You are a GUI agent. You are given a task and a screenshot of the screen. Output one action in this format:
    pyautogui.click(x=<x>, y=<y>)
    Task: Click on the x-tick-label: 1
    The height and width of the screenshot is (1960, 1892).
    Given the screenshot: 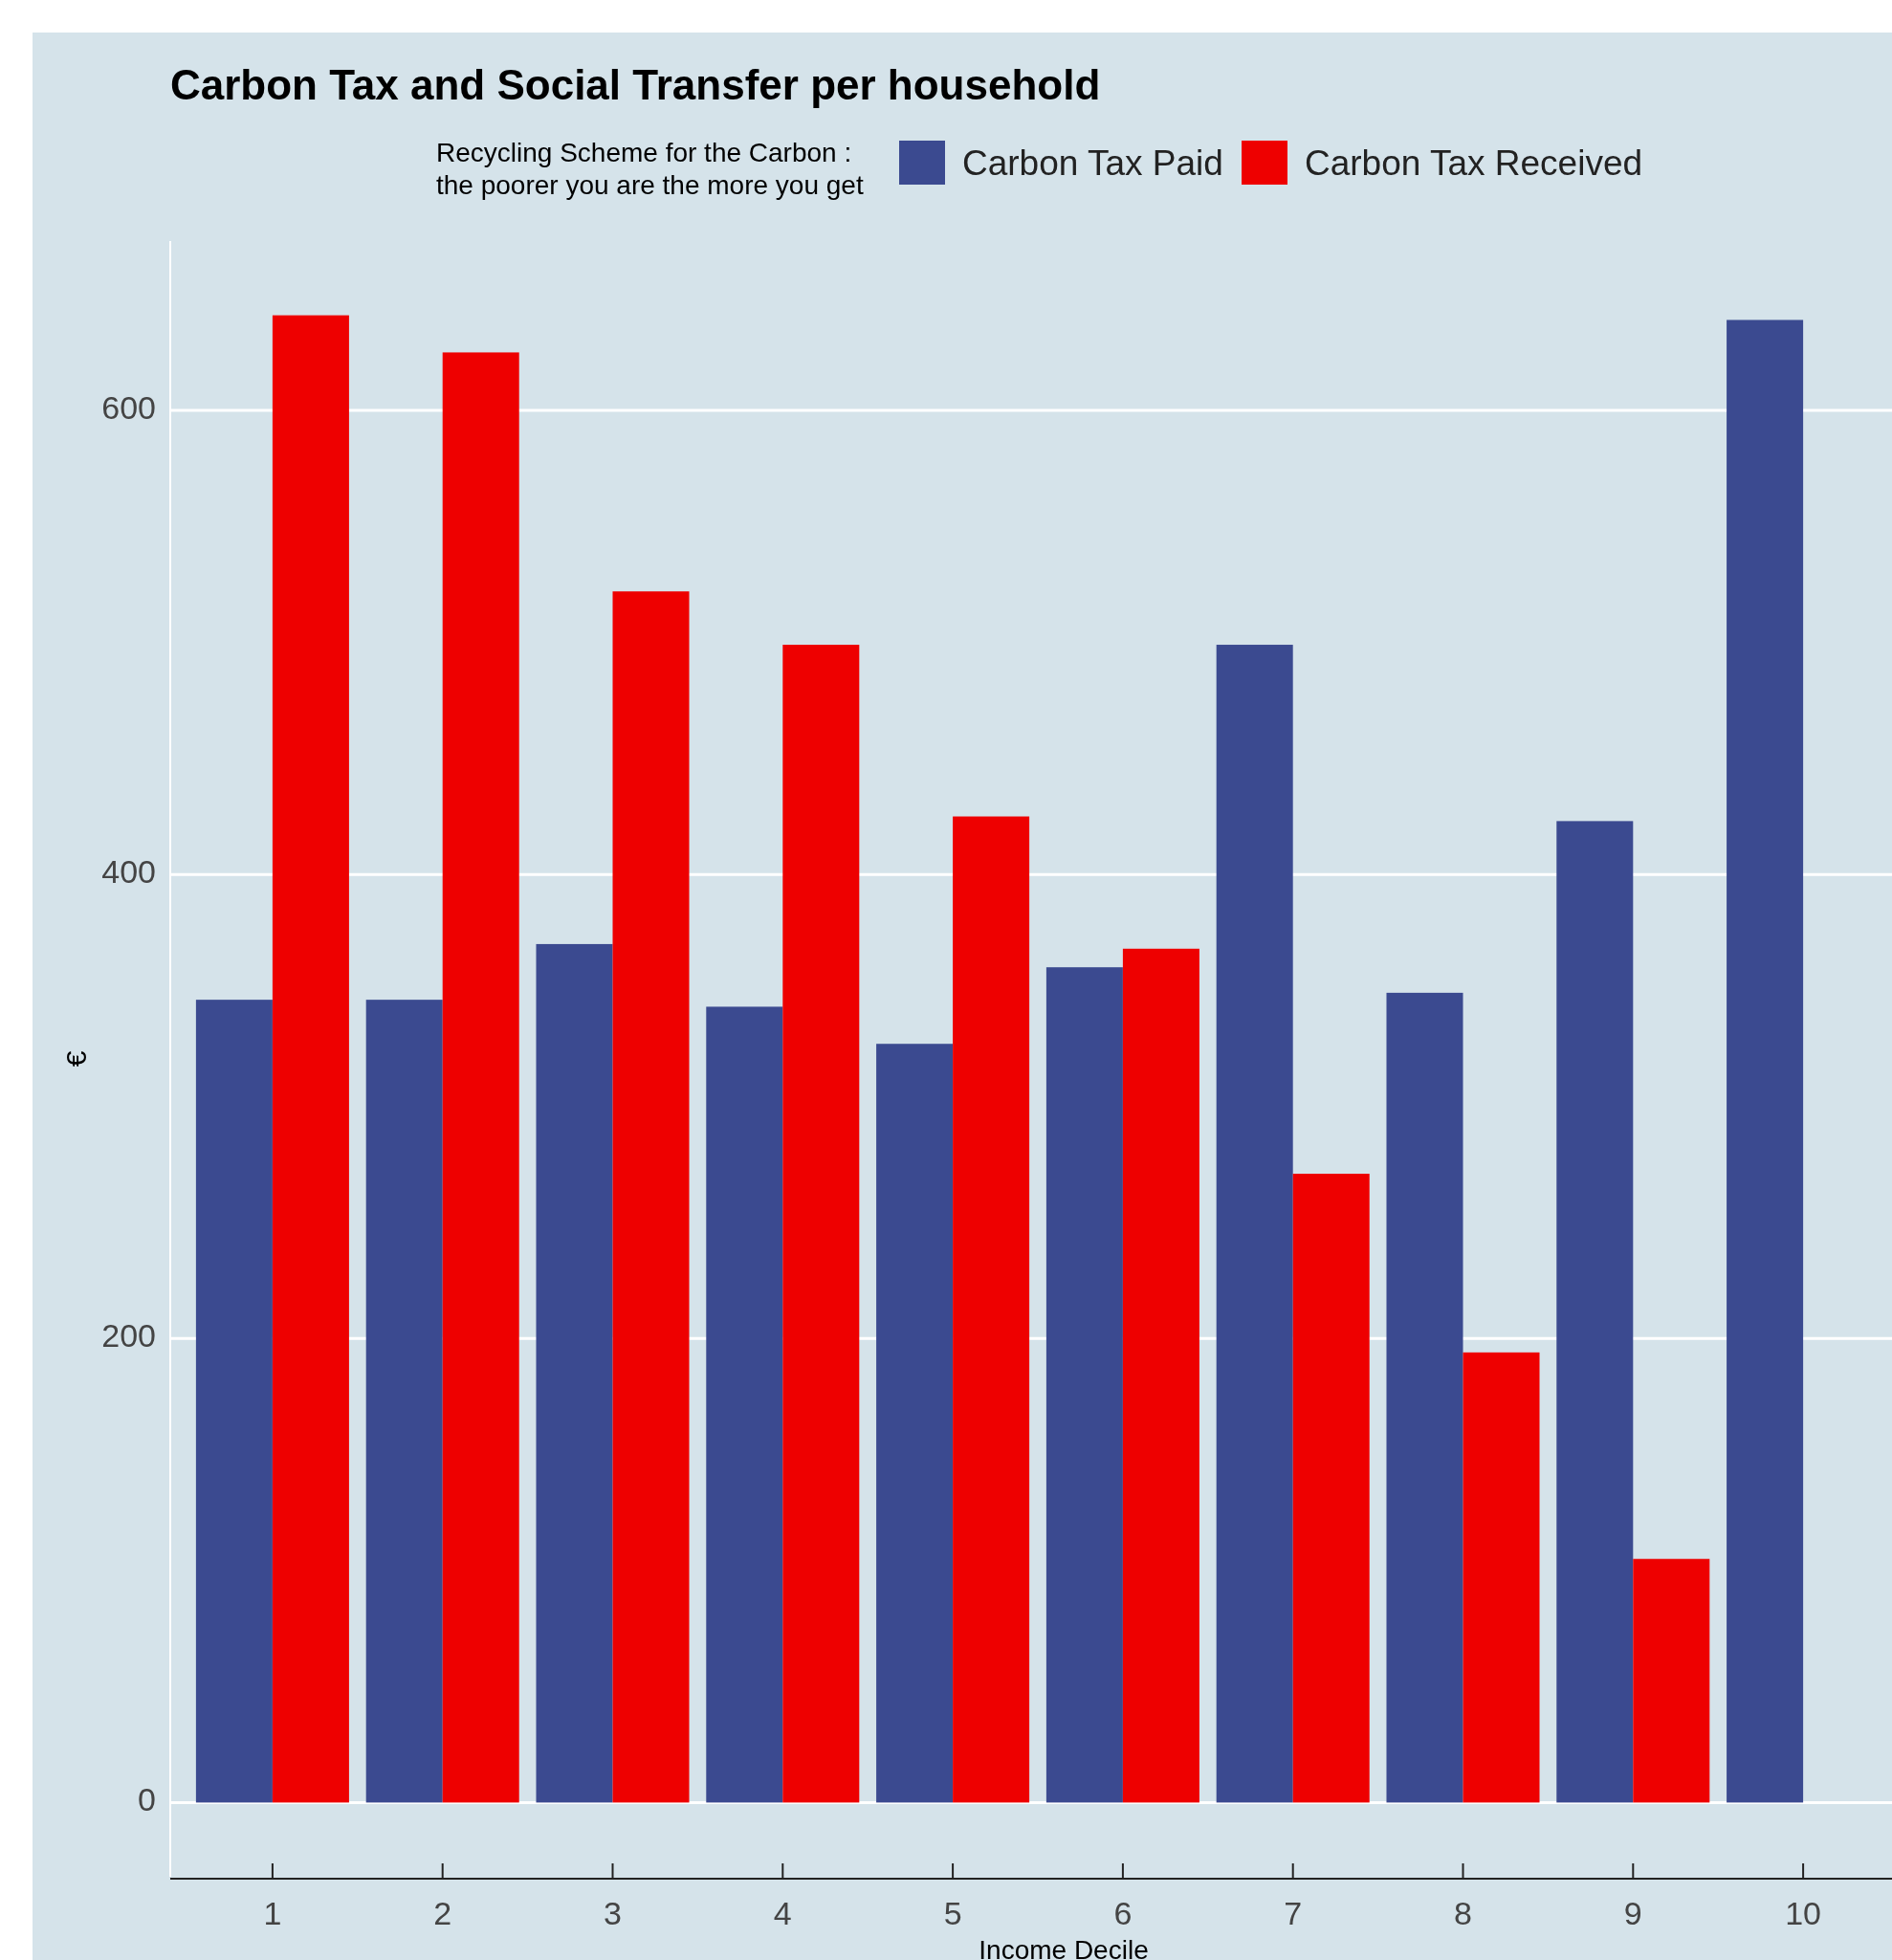 What is the action you would take?
    pyautogui.click(x=272, y=1913)
    